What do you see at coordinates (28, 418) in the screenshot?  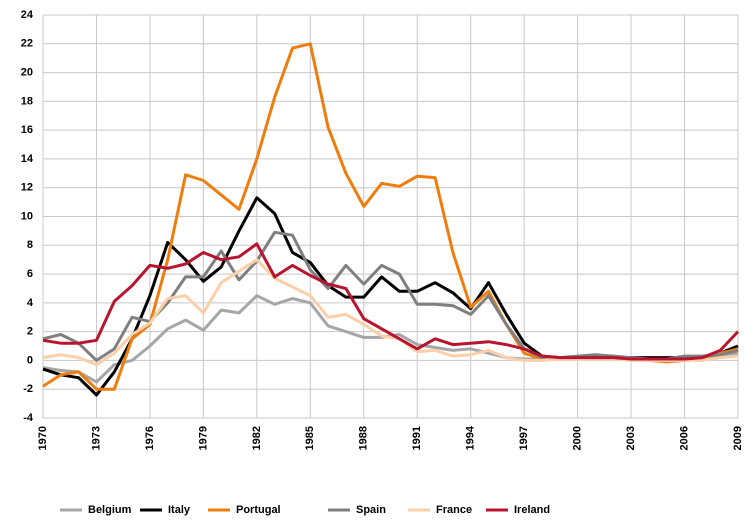 I see `y-tick-label: -4` at bounding box center [28, 418].